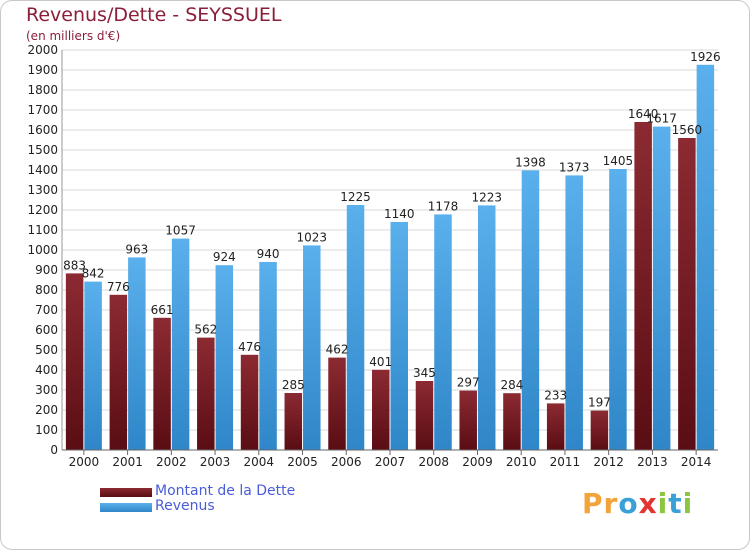  I want to click on y-tick-label: 400, so click(46, 370).